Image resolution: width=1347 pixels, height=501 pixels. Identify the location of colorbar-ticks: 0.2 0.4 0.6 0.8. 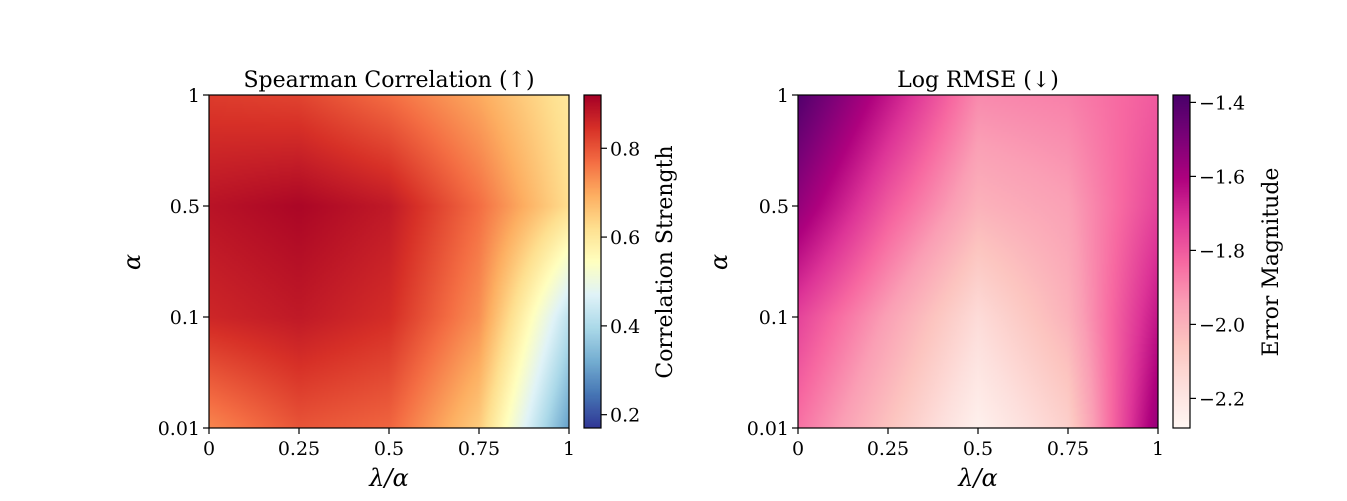
(620, 282).